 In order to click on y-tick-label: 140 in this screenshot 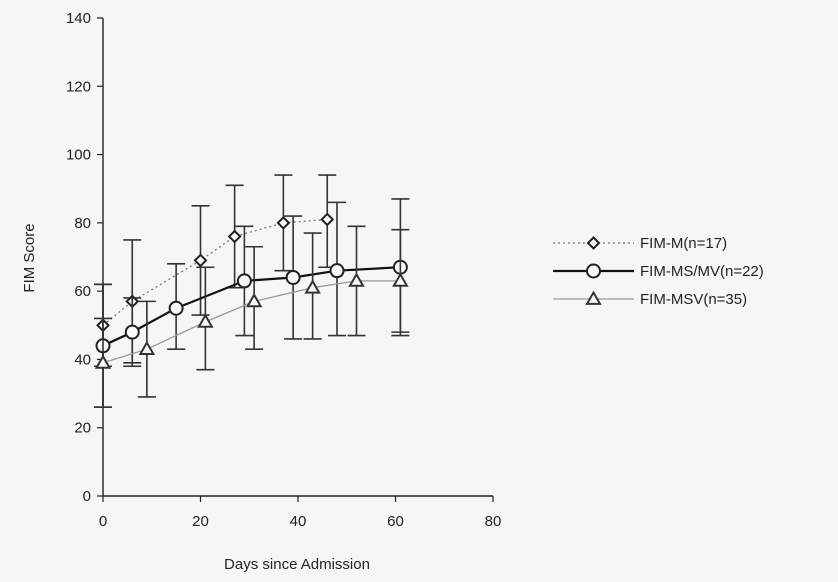, I will do `click(78, 18)`.